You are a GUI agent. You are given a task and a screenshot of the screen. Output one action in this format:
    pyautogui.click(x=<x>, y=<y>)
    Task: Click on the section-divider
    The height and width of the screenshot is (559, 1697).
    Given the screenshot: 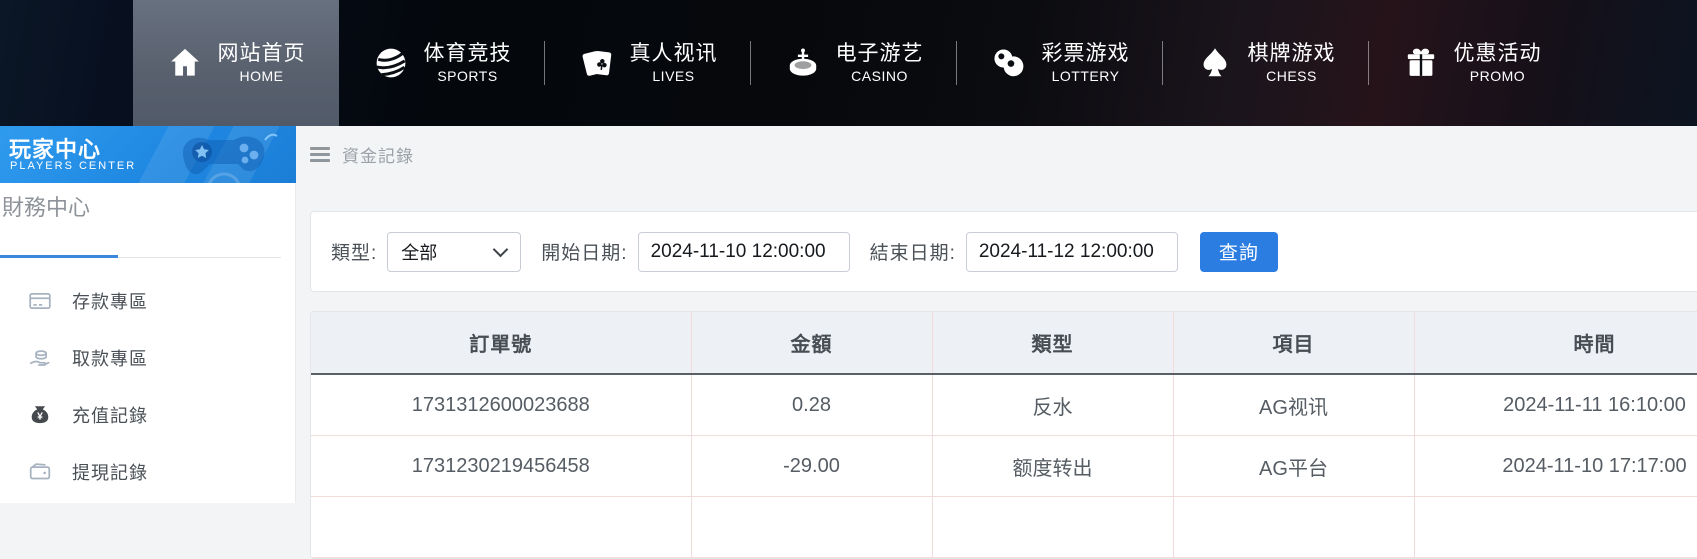 What is the action you would take?
    pyautogui.click(x=140, y=257)
    